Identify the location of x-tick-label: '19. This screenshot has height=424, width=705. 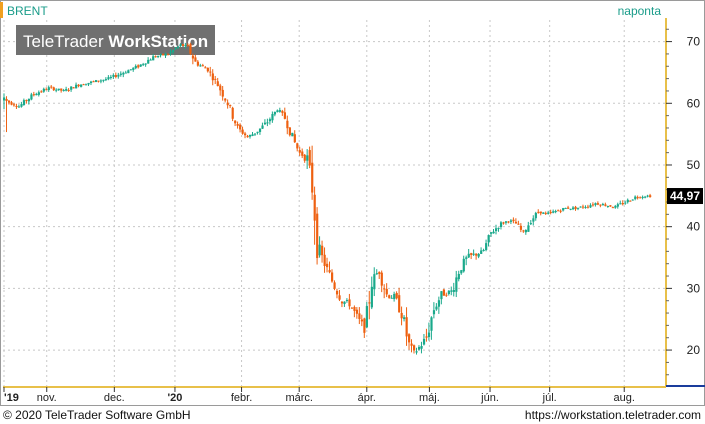
(11, 398).